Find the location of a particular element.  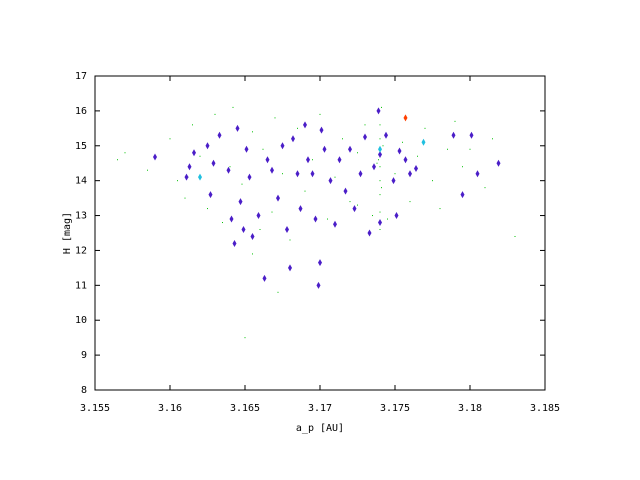

x-tick-label: 3.165 is located at coordinates (245, 408).